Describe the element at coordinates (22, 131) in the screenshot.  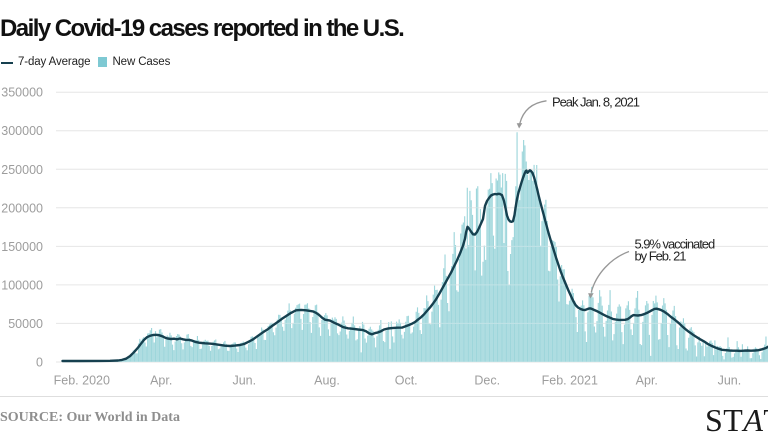
I see `svg-text: 300000` at that location.